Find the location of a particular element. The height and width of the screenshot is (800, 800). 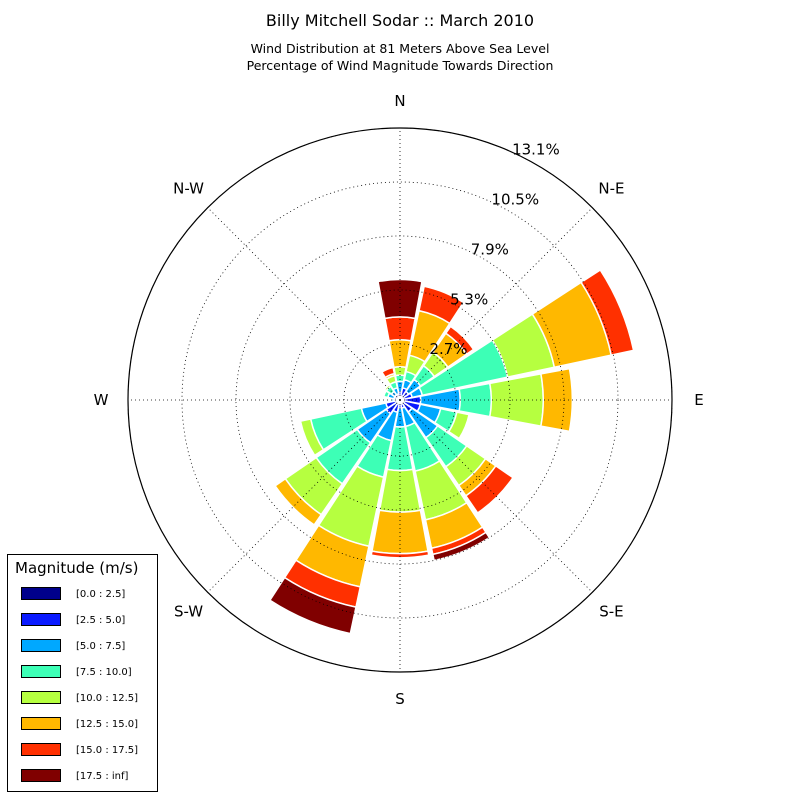

legend-item: [7.5 : 10.0] is located at coordinates (86, 673).